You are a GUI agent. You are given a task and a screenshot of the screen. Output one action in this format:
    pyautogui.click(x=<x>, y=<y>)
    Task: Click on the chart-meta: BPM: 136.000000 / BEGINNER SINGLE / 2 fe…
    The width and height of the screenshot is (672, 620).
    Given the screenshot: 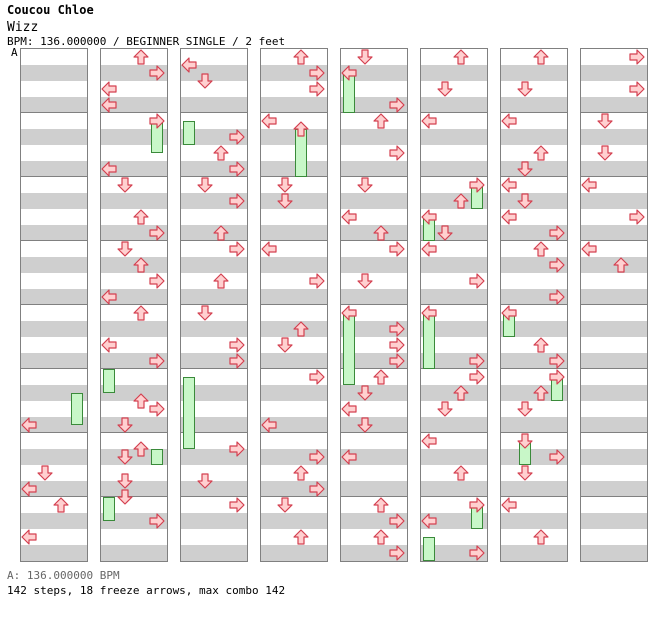 What is the action you would take?
    pyautogui.click(x=146, y=41)
    